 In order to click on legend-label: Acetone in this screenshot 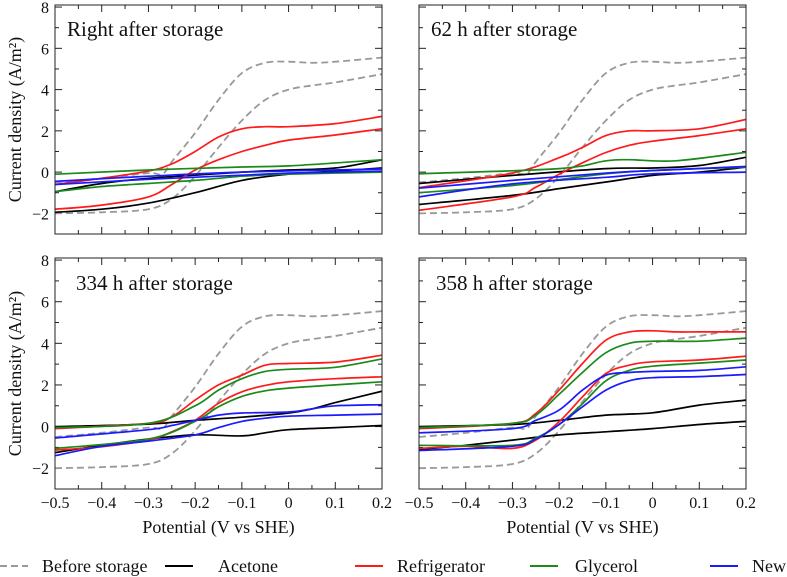, I will do `click(248, 566)`.